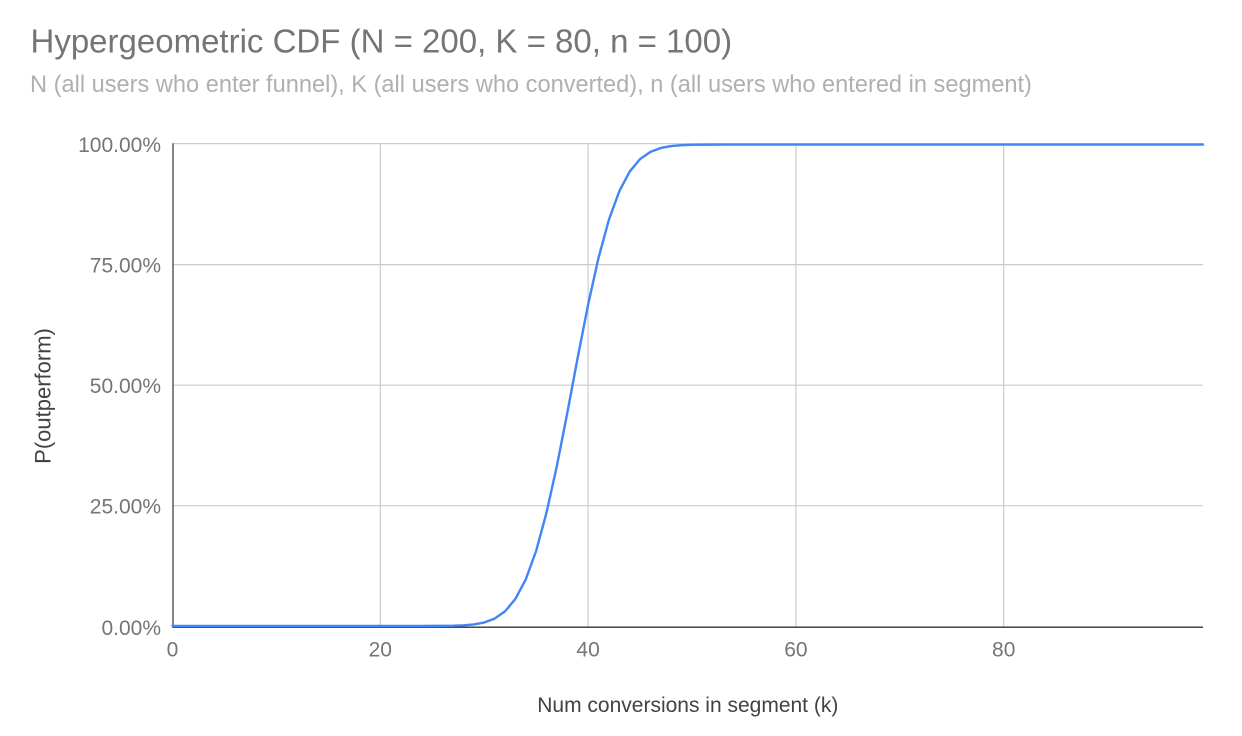  I want to click on svg-text: 25.00%, so click(125, 507).